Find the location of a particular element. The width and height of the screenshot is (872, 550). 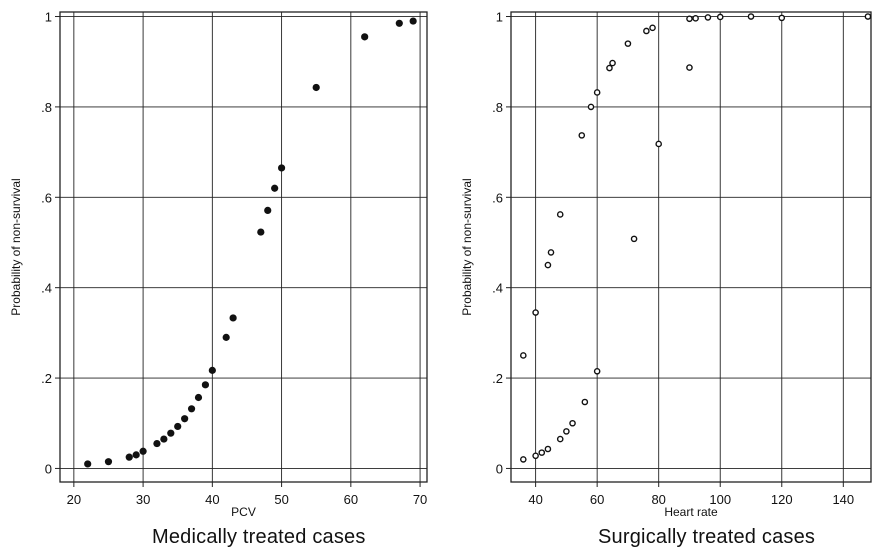

medical-caption: Medically treated cases is located at coordinates (259, 537).